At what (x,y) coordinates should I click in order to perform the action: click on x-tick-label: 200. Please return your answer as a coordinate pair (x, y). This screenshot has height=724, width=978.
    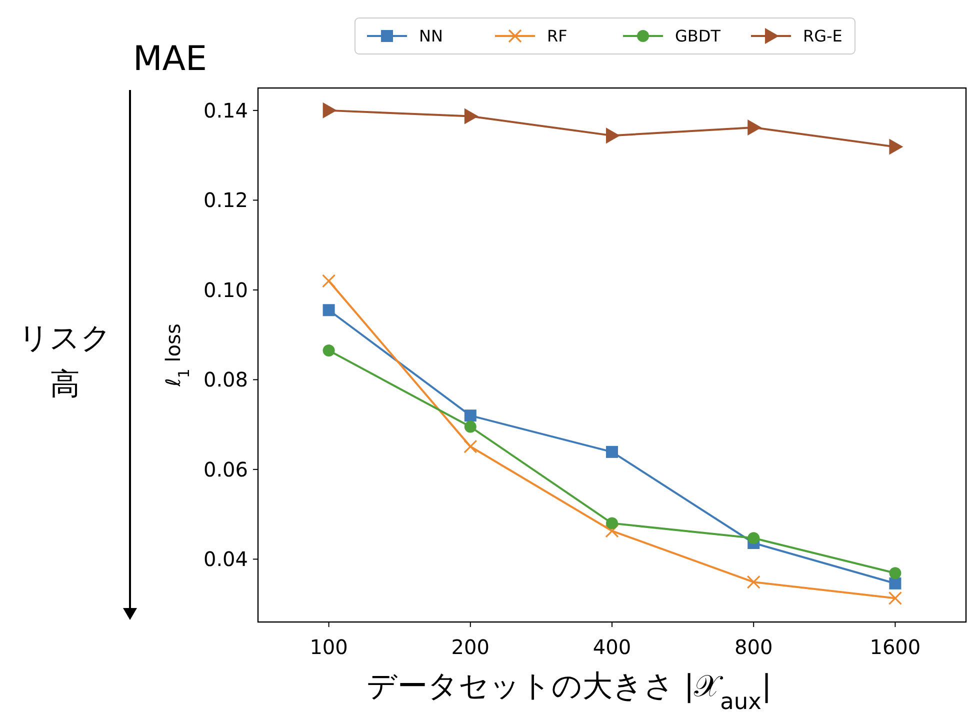
    Looking at the image, I should click on (470, 647).